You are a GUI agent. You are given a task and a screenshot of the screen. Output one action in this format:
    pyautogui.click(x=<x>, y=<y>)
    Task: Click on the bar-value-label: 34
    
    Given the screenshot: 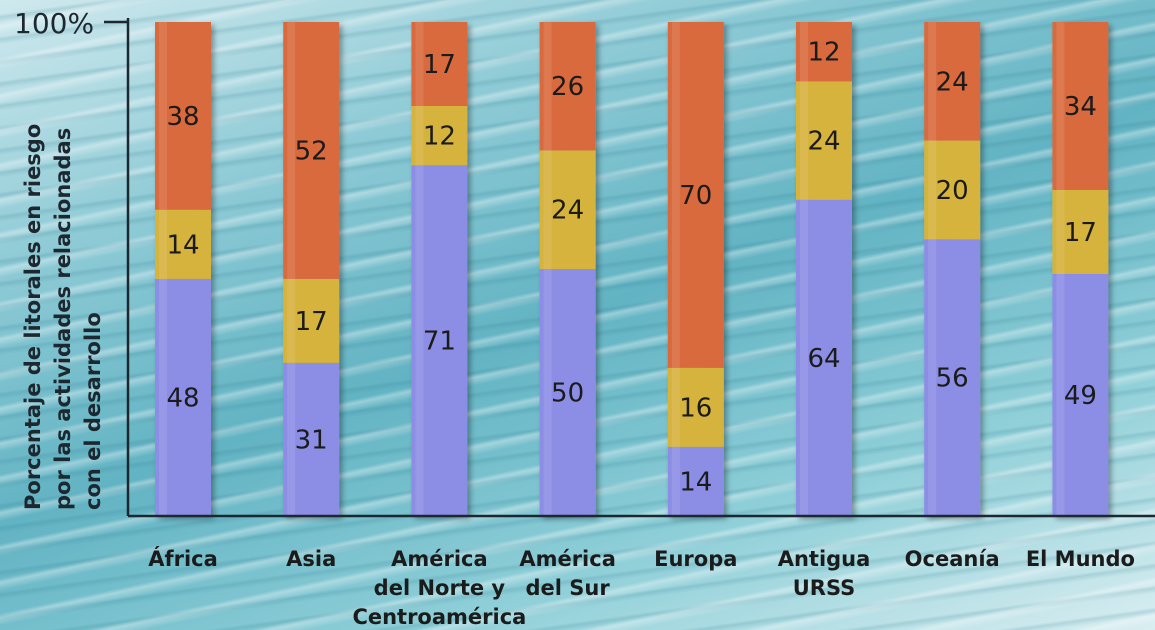 What is the action you would take?
    pyautogui.click(x=1080, y=107)
    